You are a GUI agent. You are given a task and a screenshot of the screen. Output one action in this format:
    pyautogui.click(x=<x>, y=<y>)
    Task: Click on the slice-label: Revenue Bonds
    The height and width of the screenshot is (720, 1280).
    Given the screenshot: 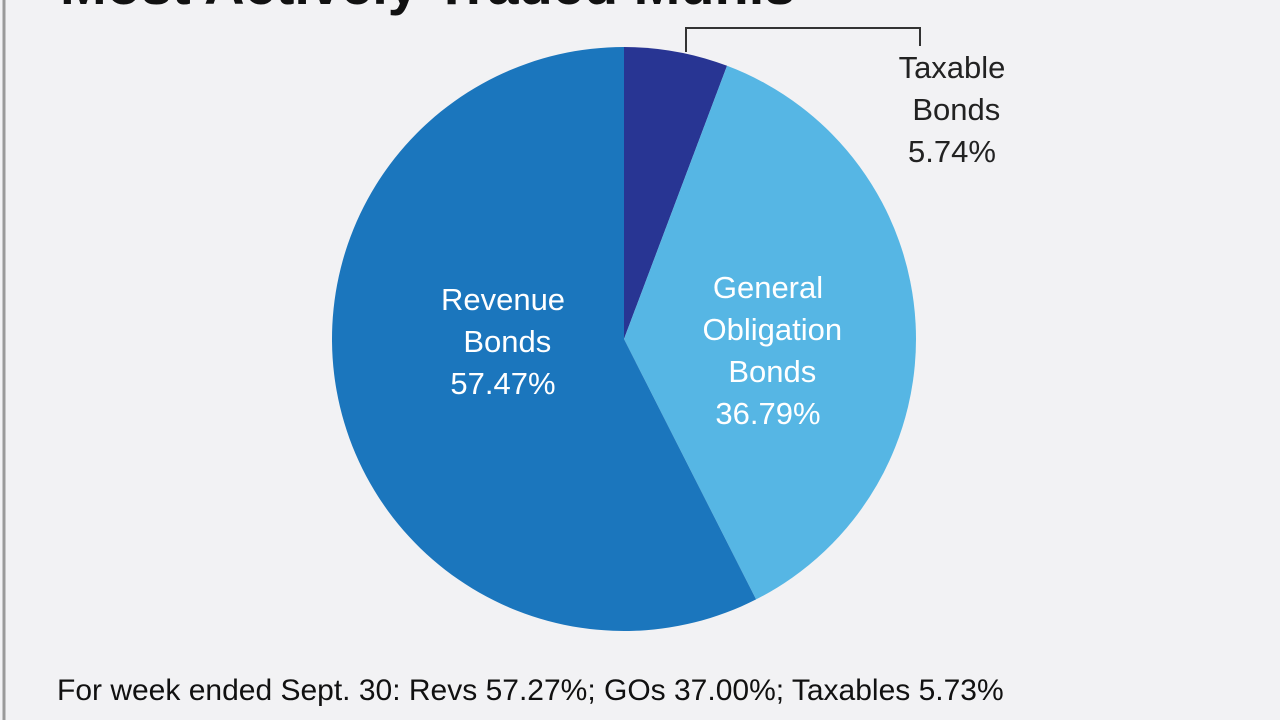 What is the action you would take?
    pyautogui.click(x=503, y=320)
    